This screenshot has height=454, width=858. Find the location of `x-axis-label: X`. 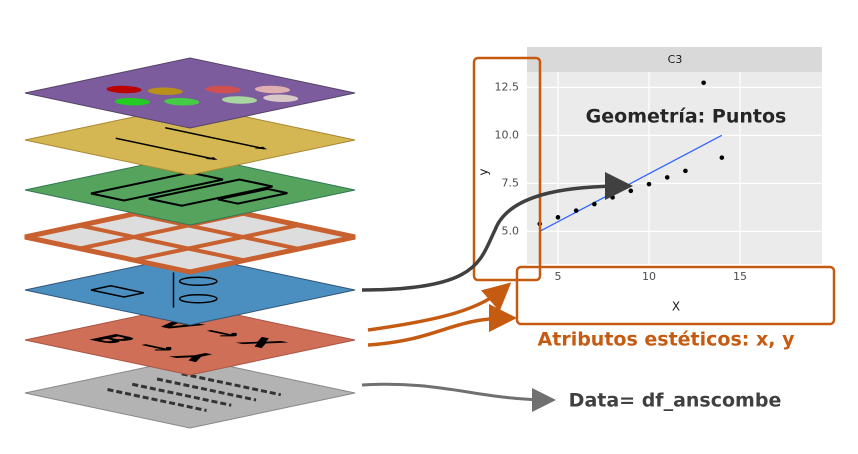

x-axis-label: X is located at coordinates (676, 307).